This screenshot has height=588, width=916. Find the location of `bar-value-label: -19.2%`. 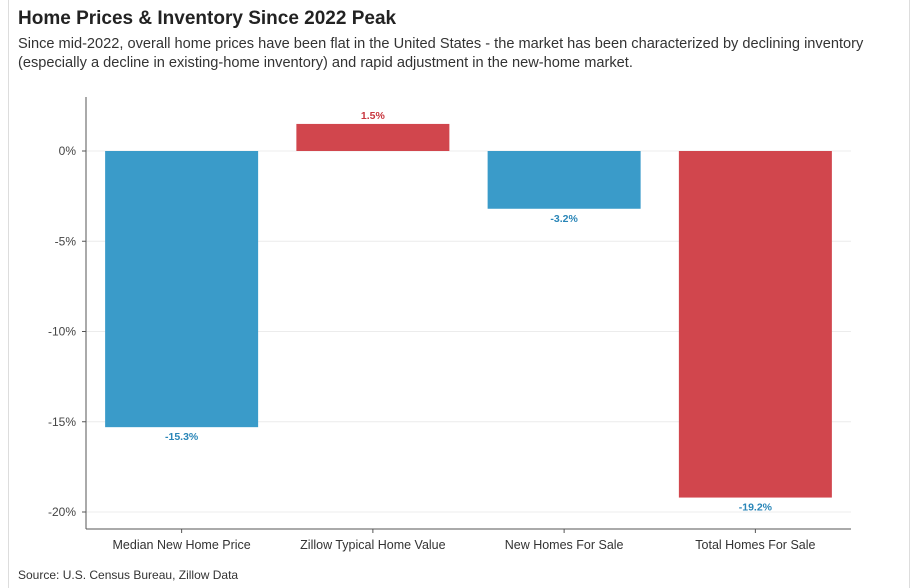

bar-value-label: -19.2% is located at coordinates (756, 508).